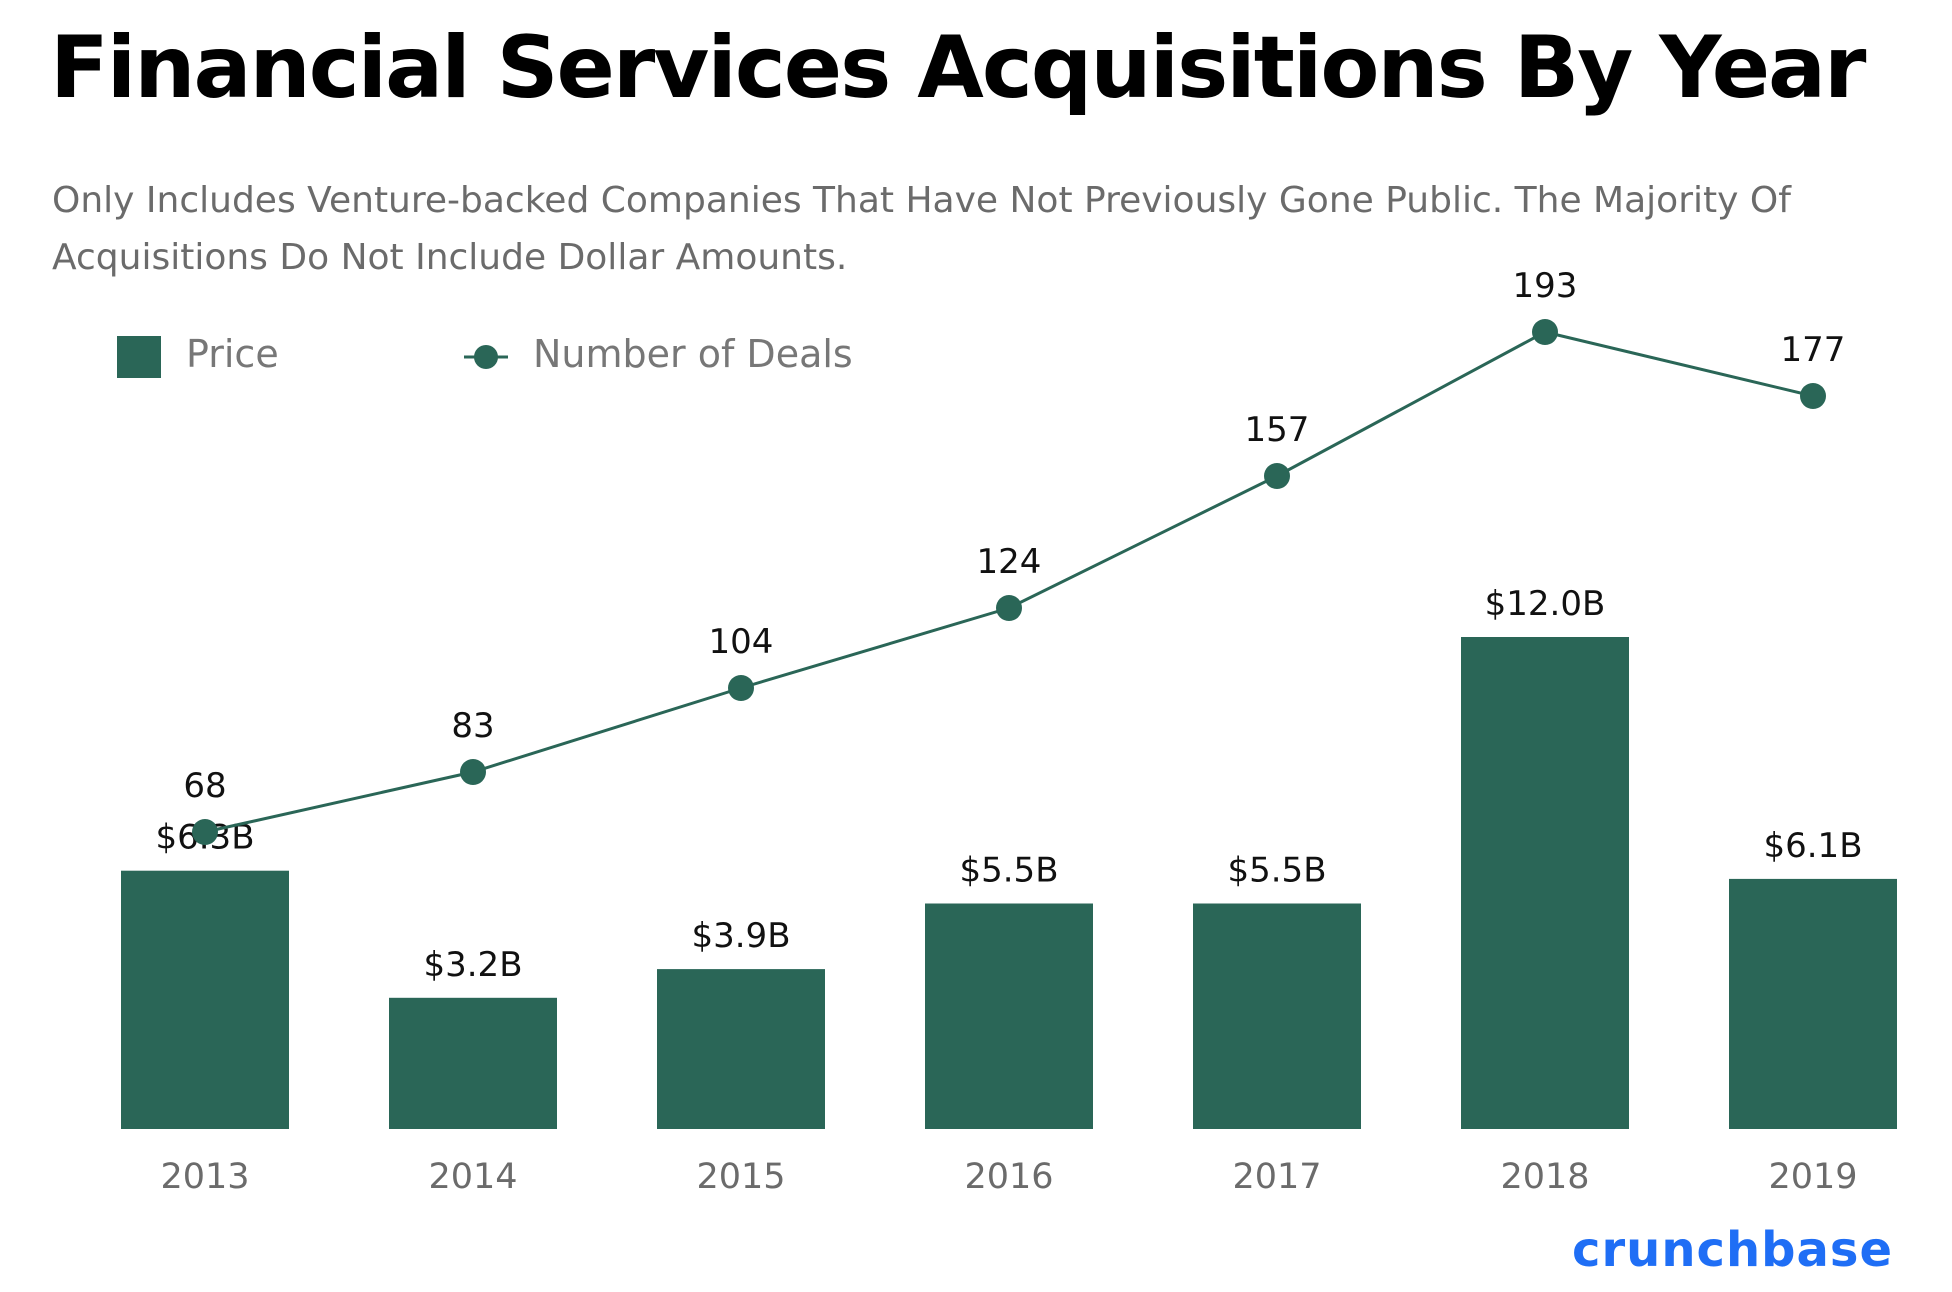 The image size is (1952, 1292). Describe the element at coordinates (1545, 604) in the screenshot. I see `bar-label-2018: $12.0B` at that location.